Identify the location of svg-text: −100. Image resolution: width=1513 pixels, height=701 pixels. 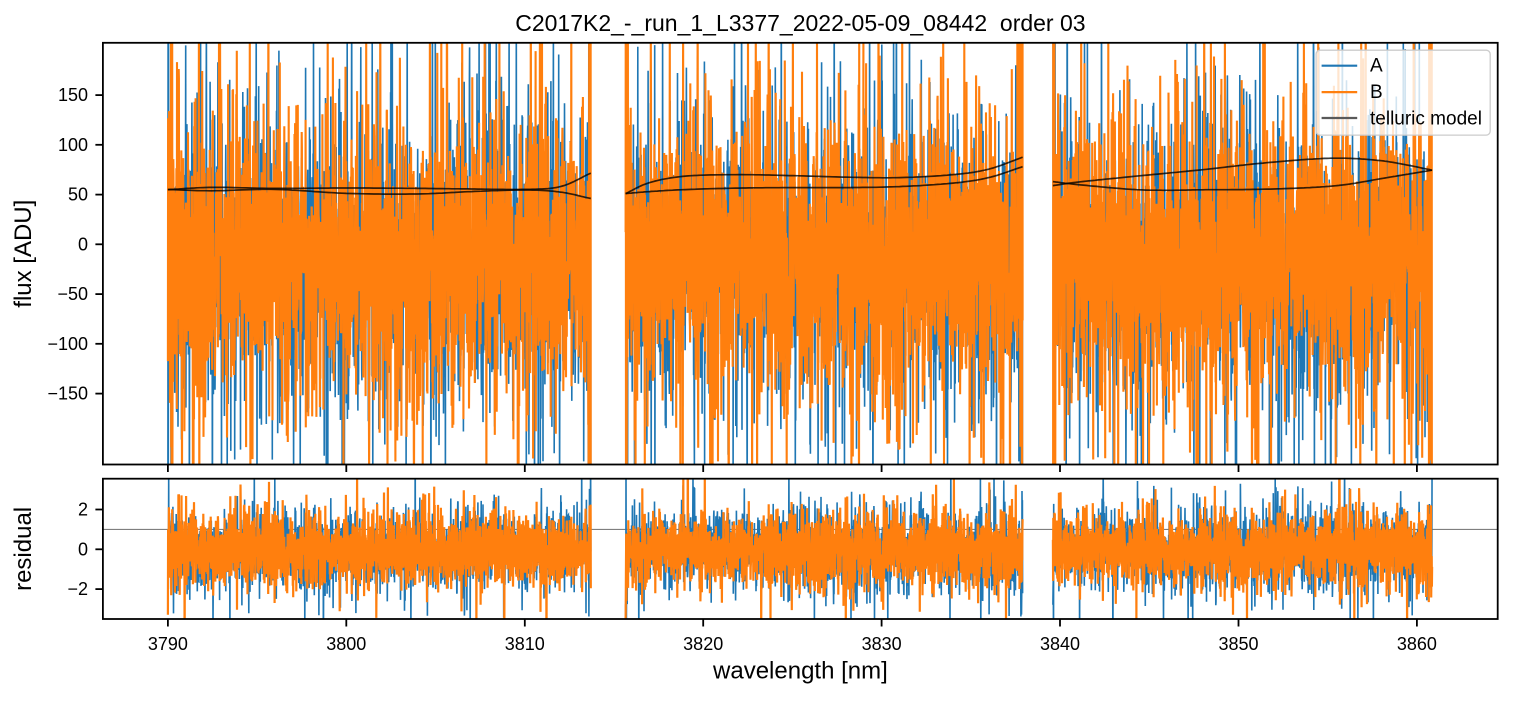
(67, 344).